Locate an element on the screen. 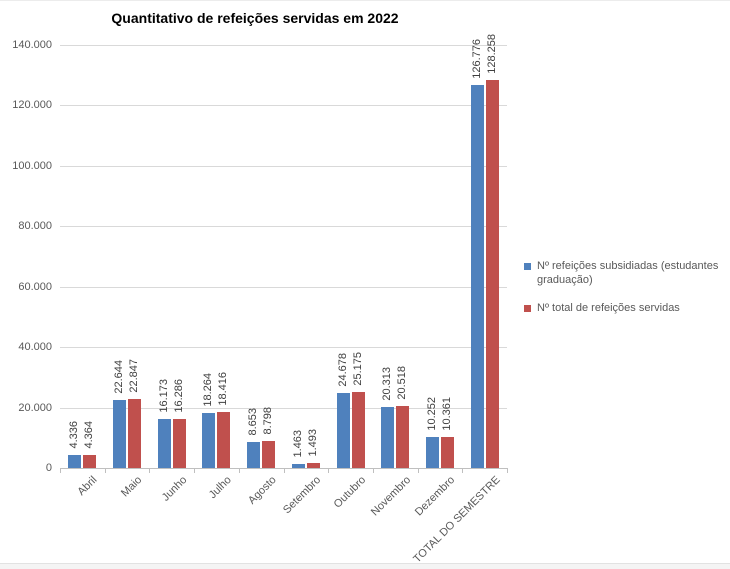 The image size is (730, 569). bar-value-label: 4.336 is located at coordinates (74, 435).